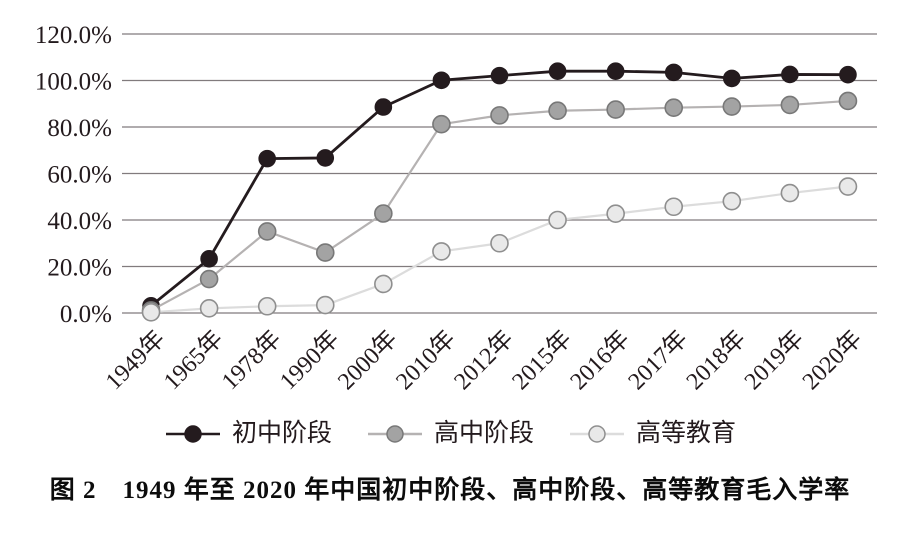  I want to click on legend-item-3: 高等教育, so click(652, 433).